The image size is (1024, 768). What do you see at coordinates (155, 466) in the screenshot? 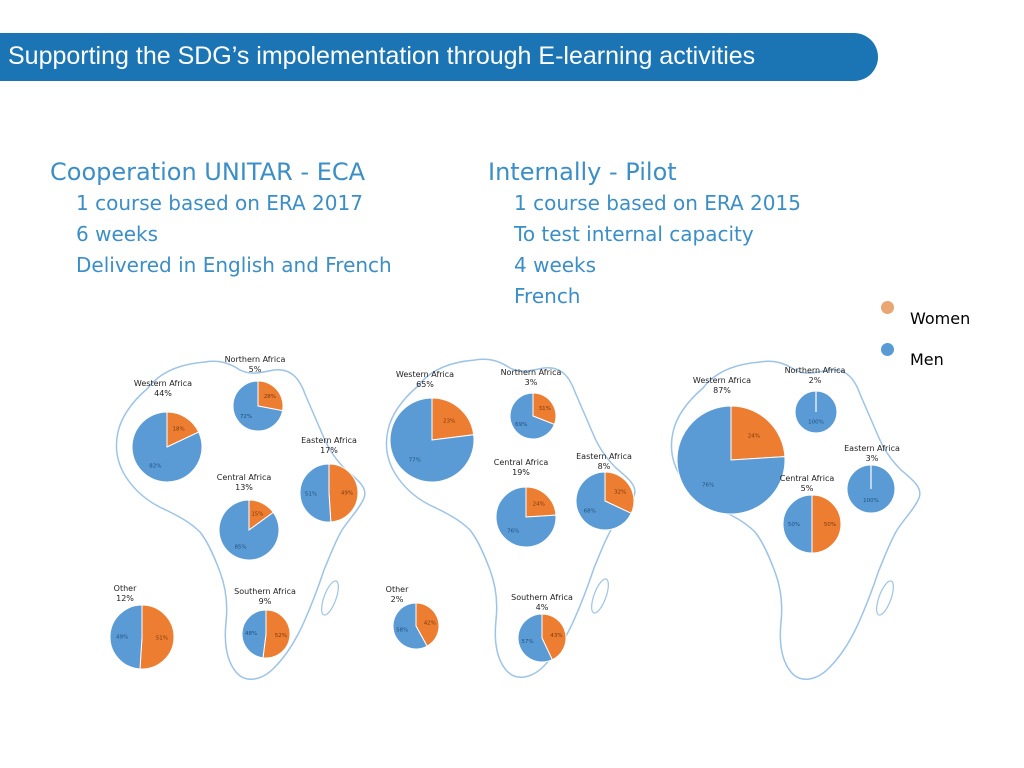
I see `men-slice-label: 82%` at bounding box center [155, 466].